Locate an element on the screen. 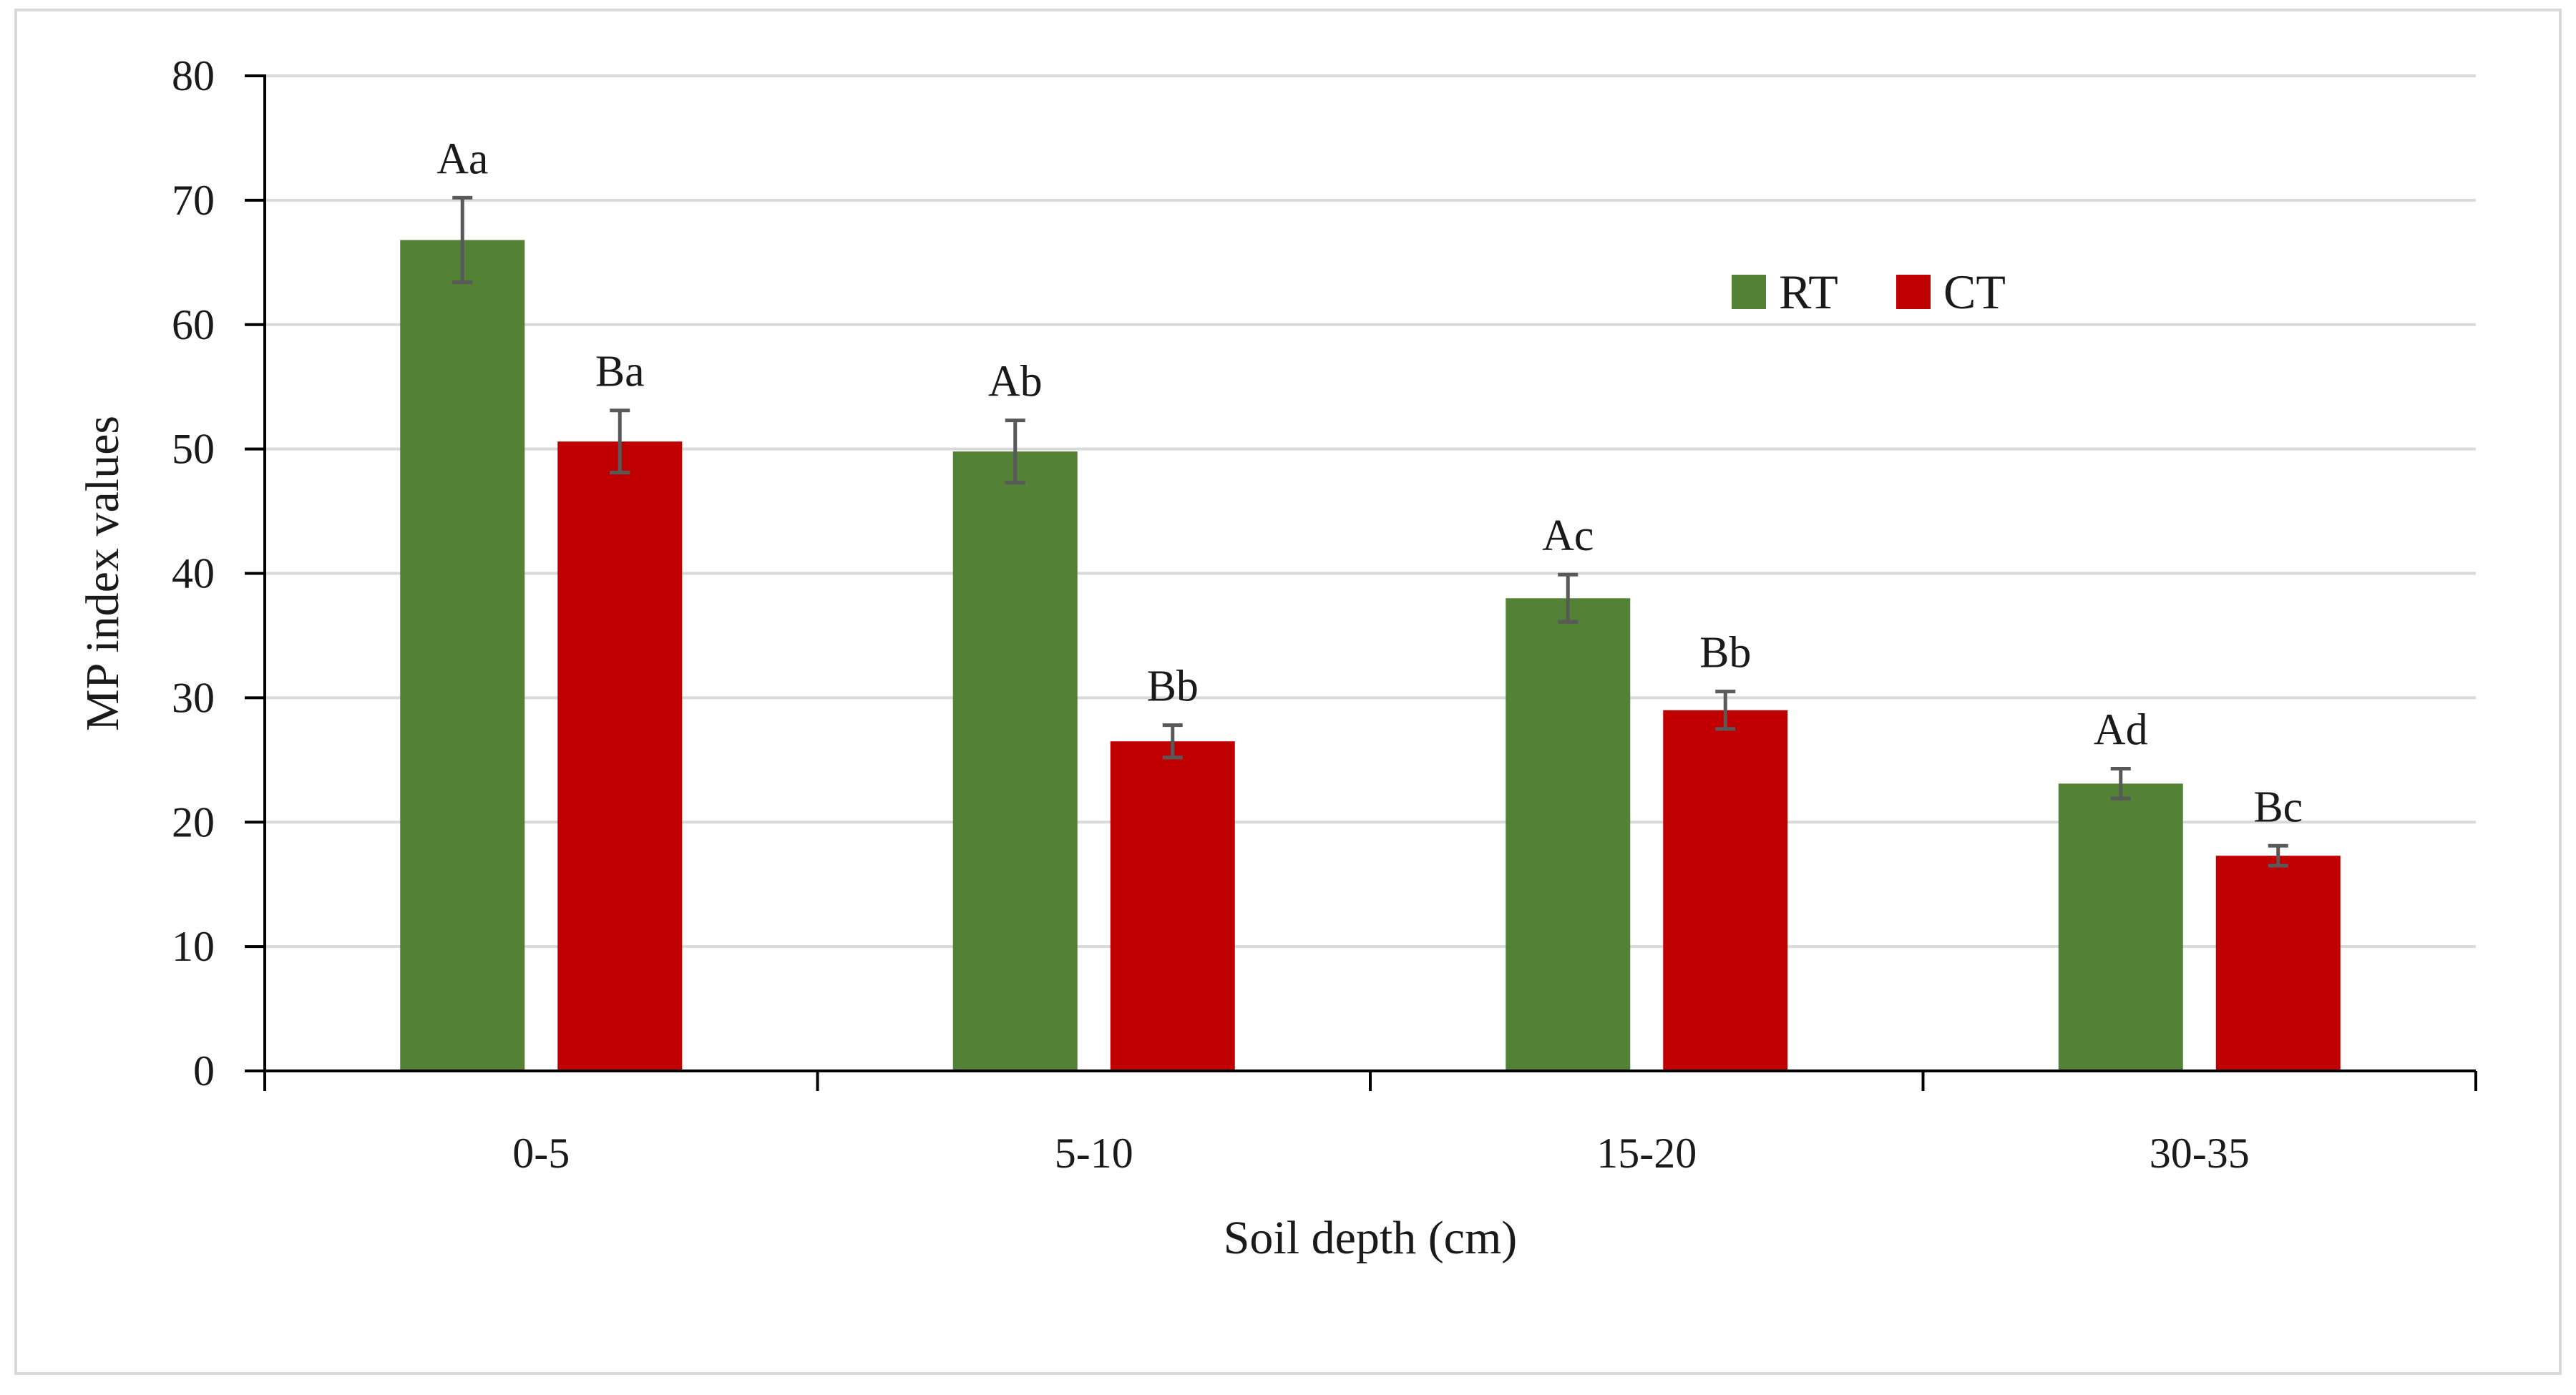  legend-label-ct: CT is located at coordinates (1974, 292).